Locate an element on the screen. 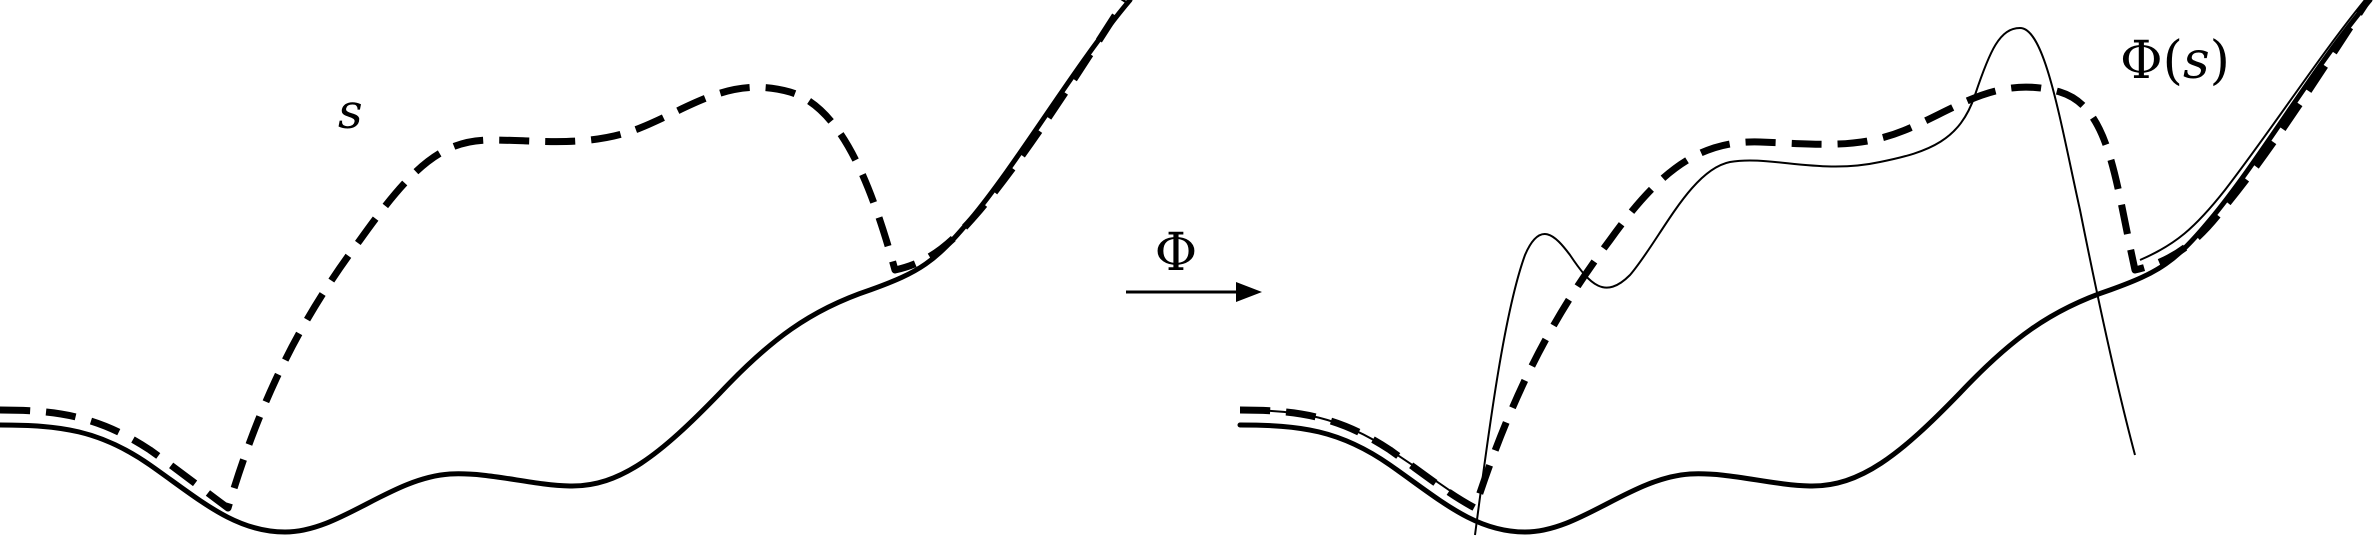  label-phi-of-s-arg: s is located at coordinates (2196, 61).